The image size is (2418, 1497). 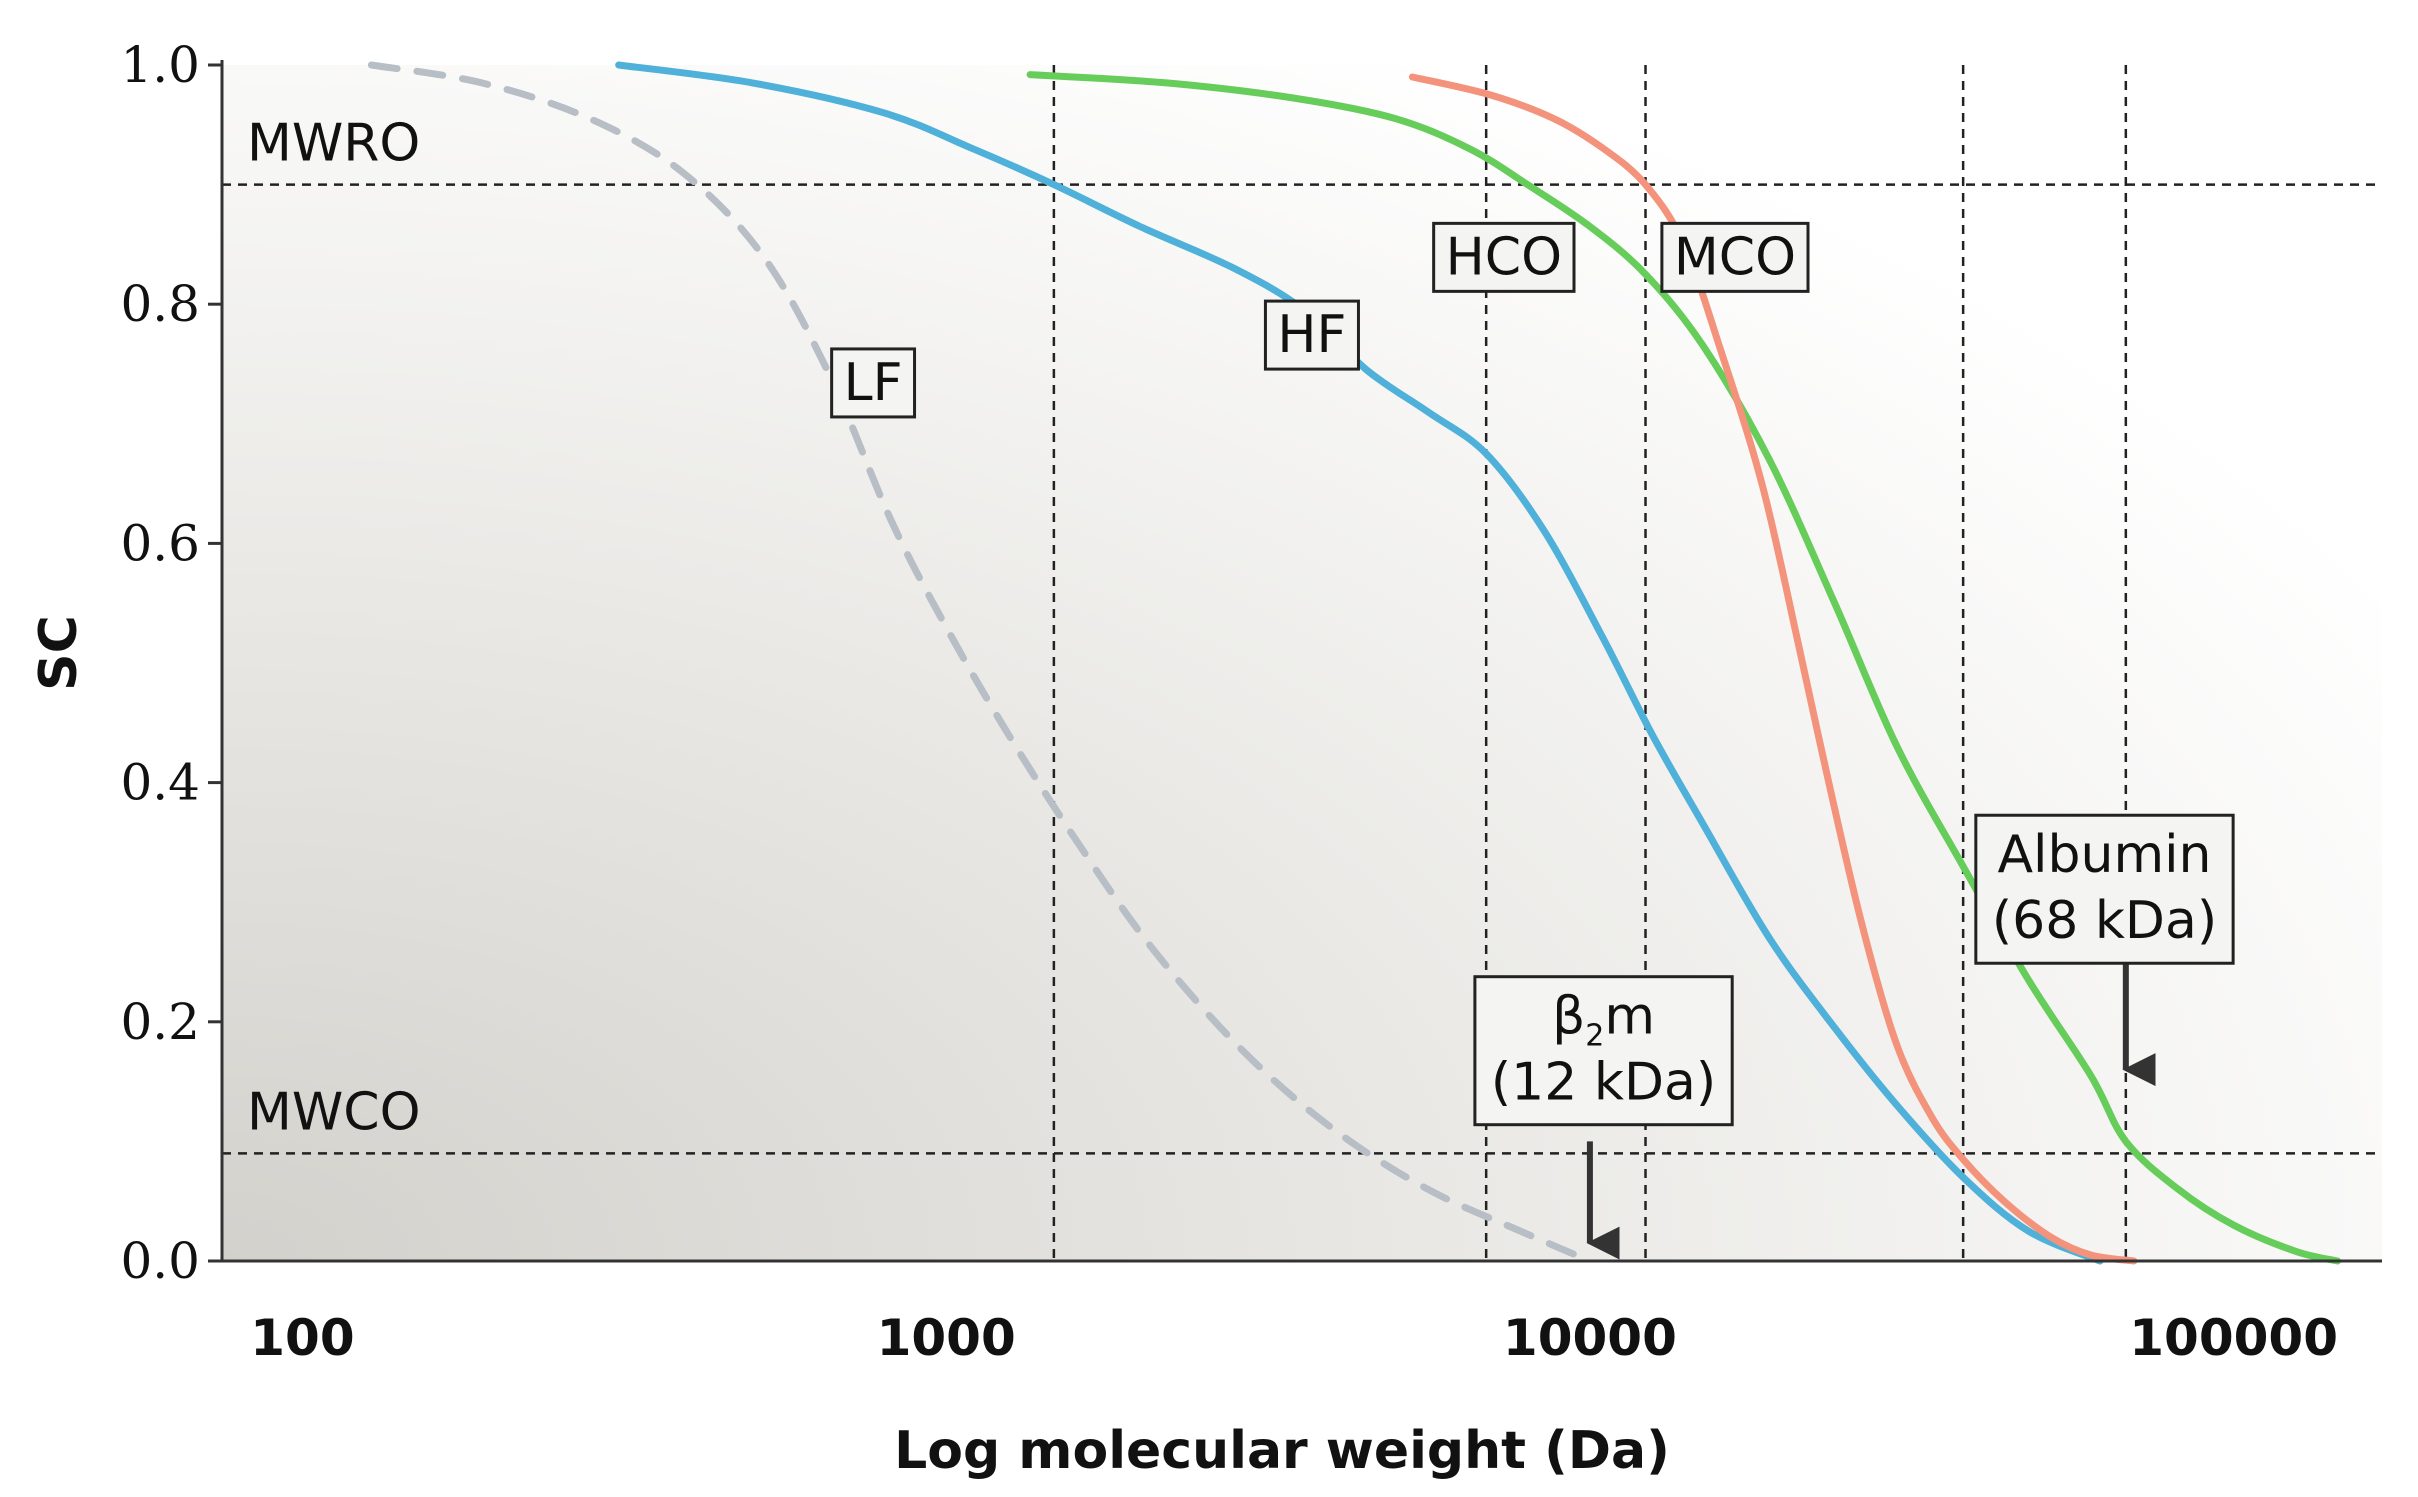 I want to click on series-label-lf: LF, so click(x=873, y=383).